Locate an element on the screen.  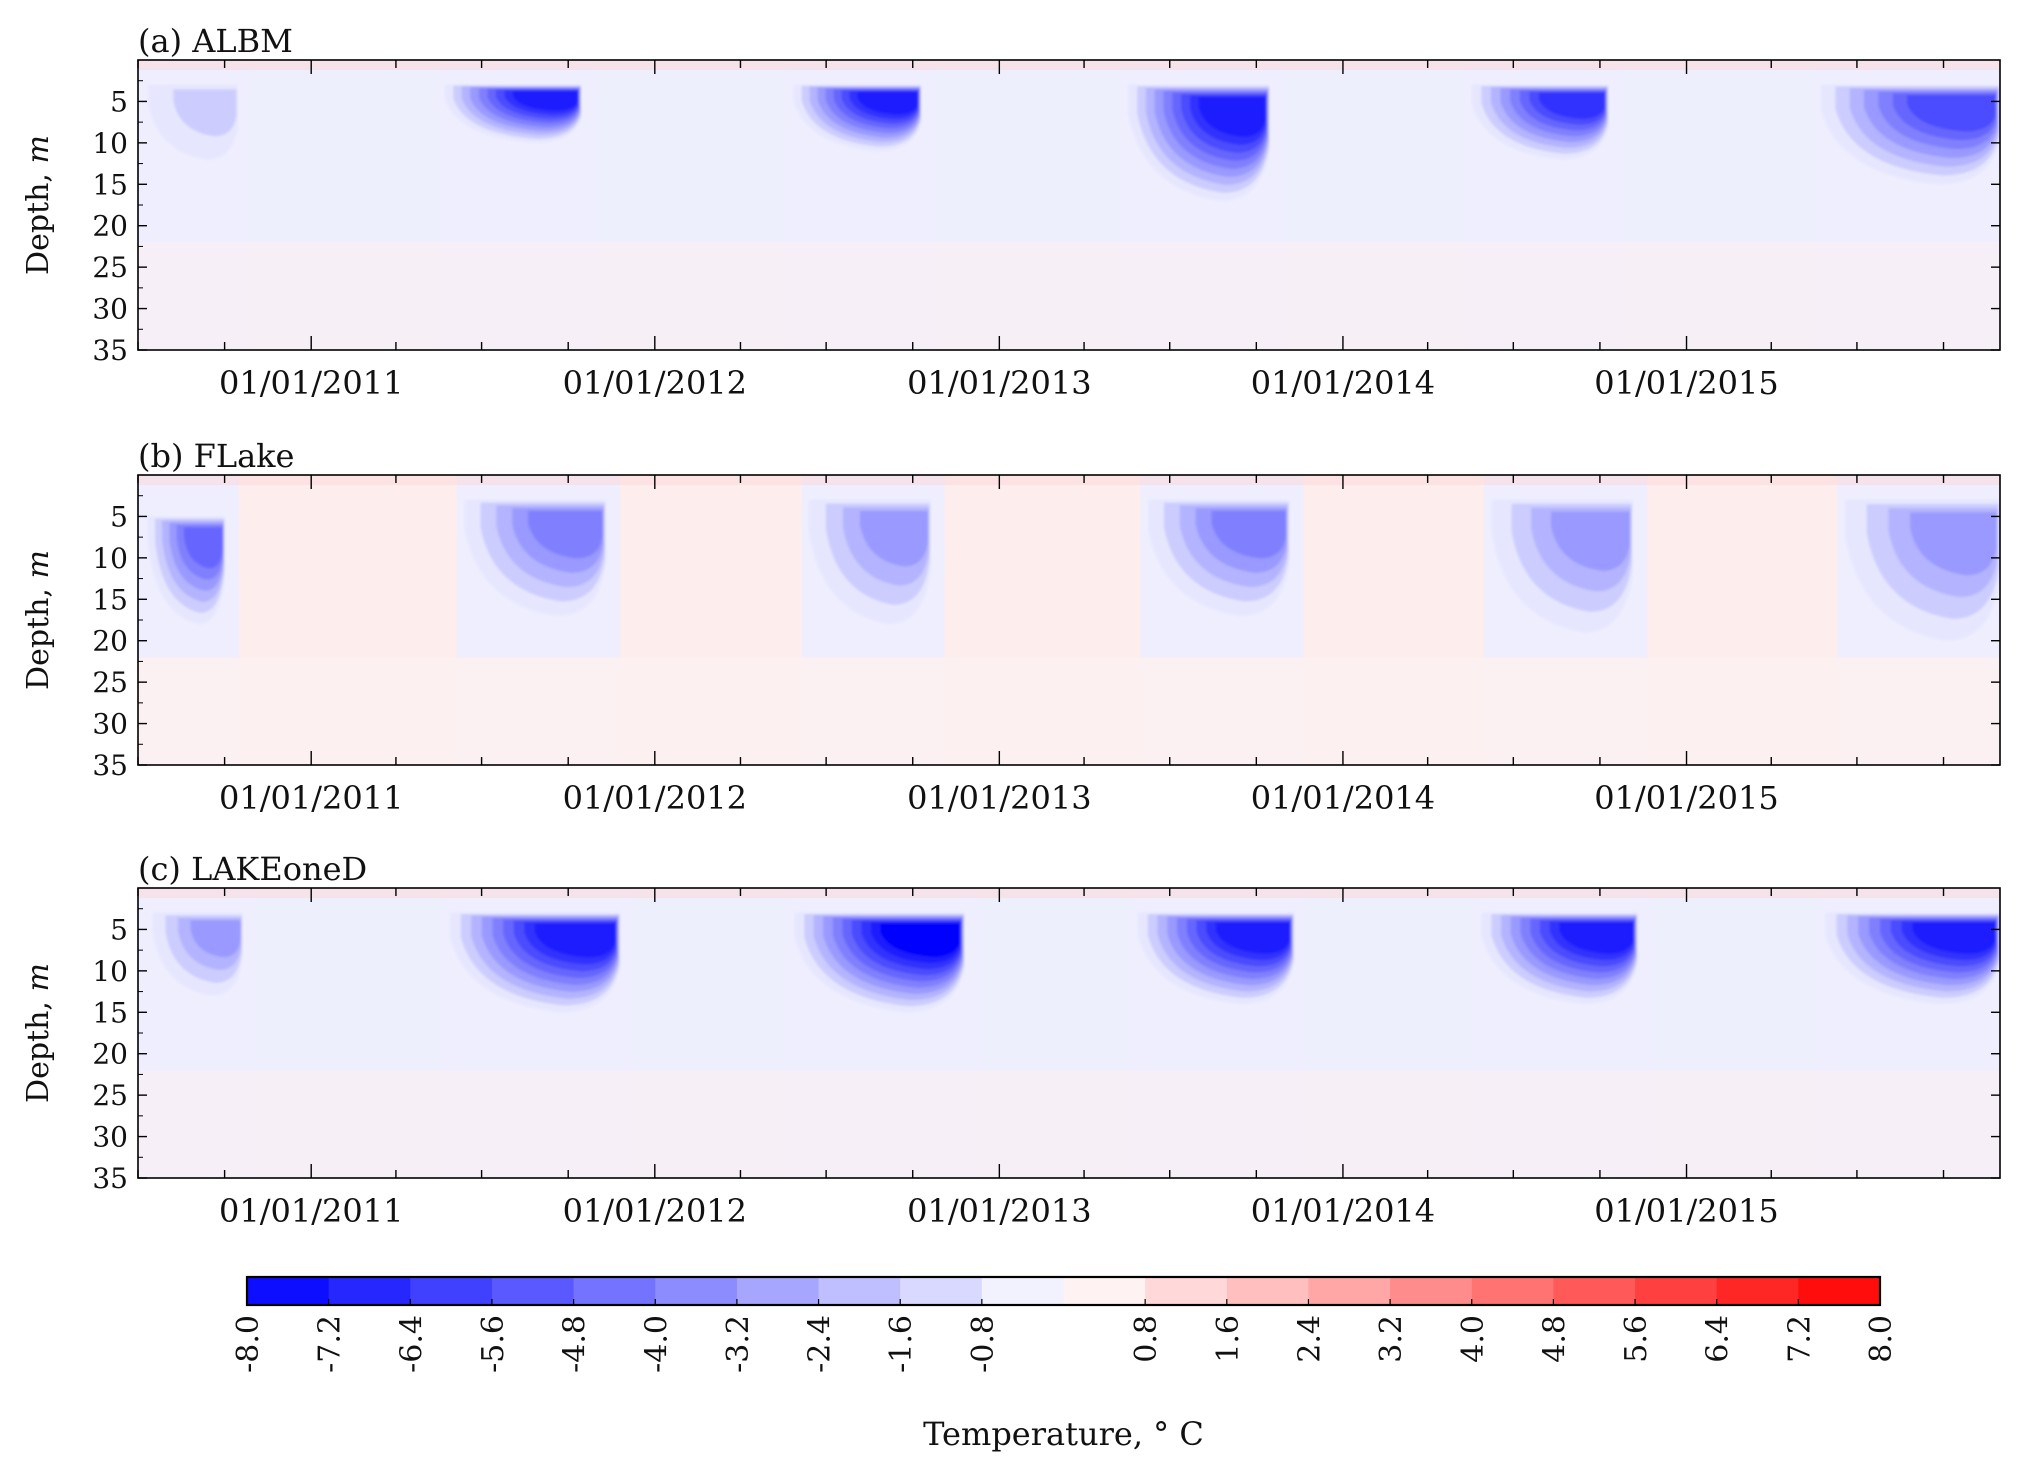
panel-title: (a) ALBM is located at coordinates (215, 41).